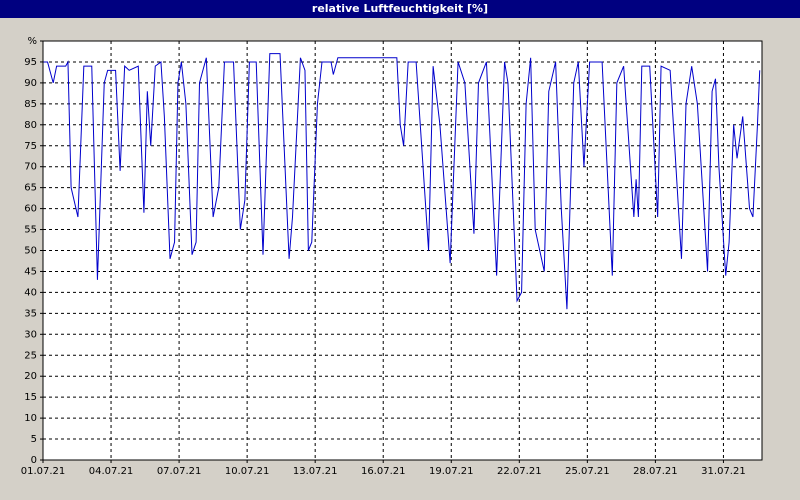 The height and width of the screenshot is (500, 800). I want to click on x-tick-label: 07.07.21, so click(179, 471).